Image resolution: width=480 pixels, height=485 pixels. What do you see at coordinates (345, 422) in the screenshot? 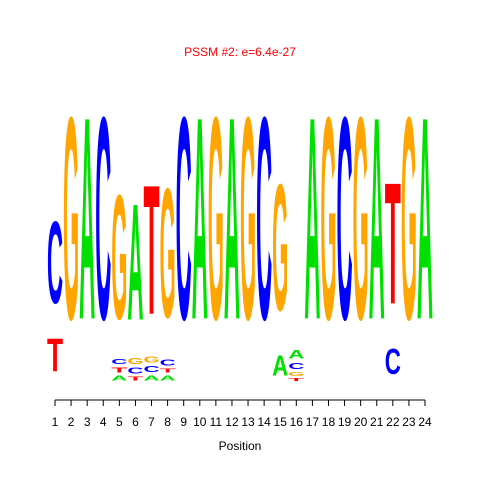
I see `x-tick-label: 19` at bounding box center [345, 422].